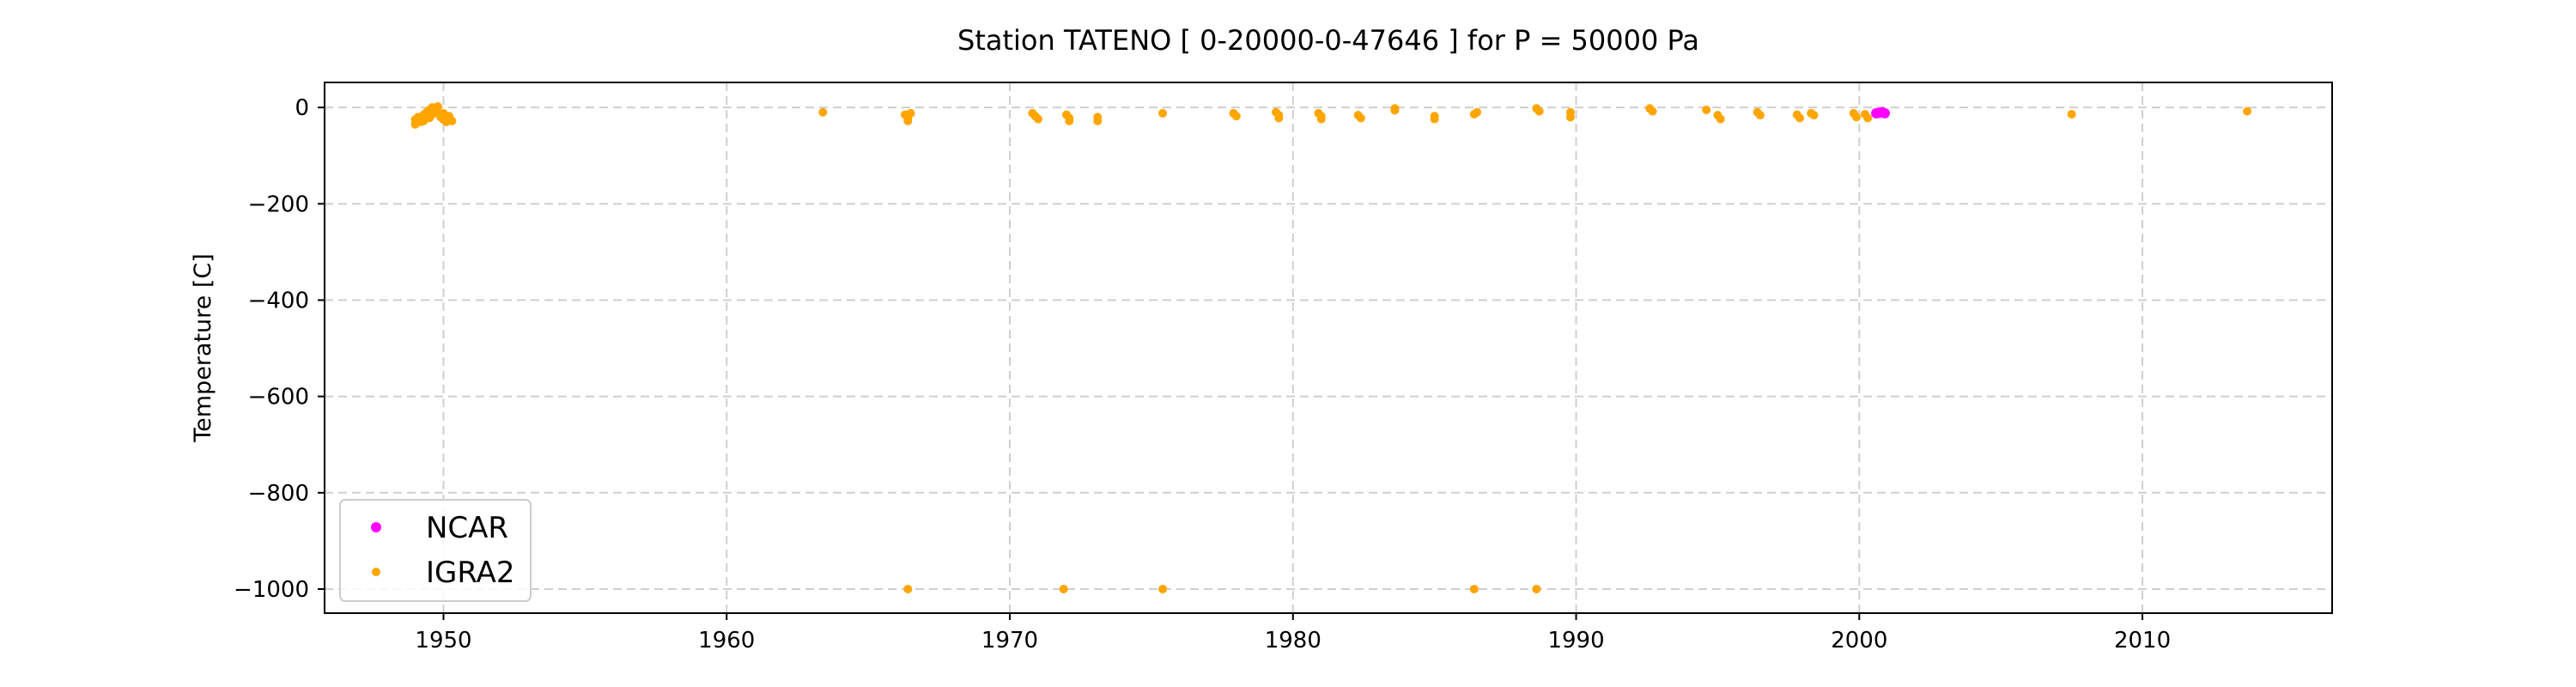 The height and width of the screenshot is (687, 2576). What do you see at coordinates (726, 641) in the screenshot?
I see `x-tick-label: 1960` at bounding box center [726, 641].